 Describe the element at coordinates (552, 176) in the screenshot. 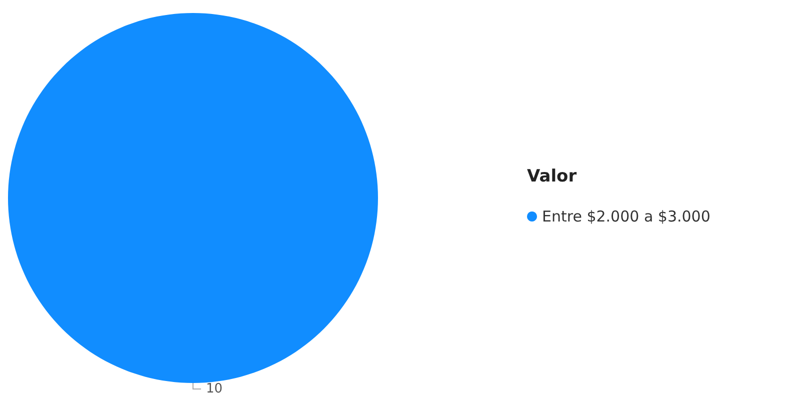

I see `legend-title: Valor` at that location.